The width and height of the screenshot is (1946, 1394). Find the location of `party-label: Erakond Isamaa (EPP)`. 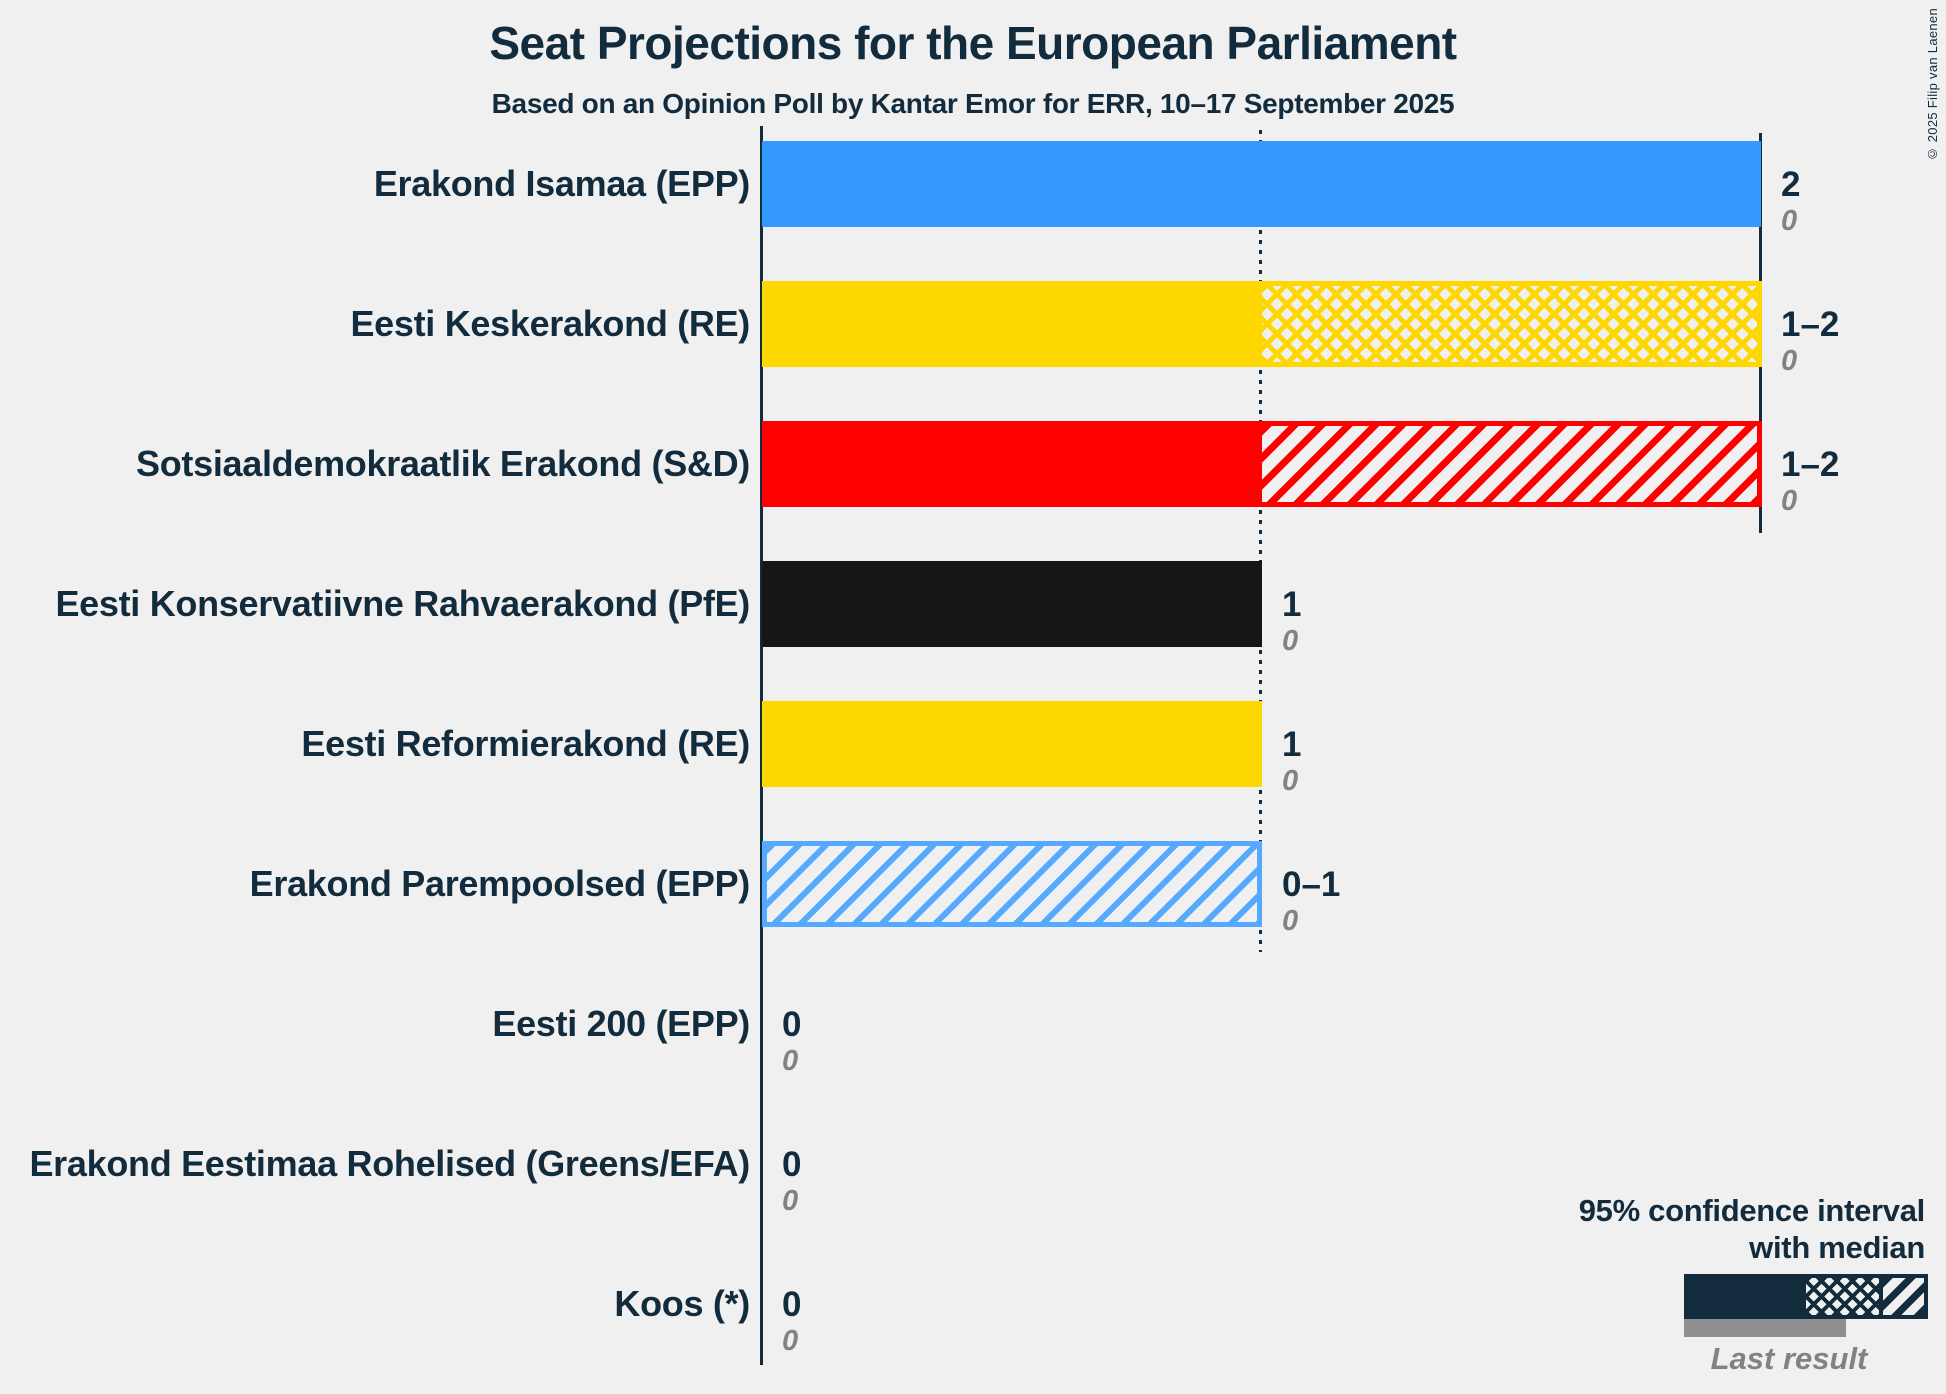

party-label: Erakond Isamaa (EPP) is located at coordinates (561, 183).